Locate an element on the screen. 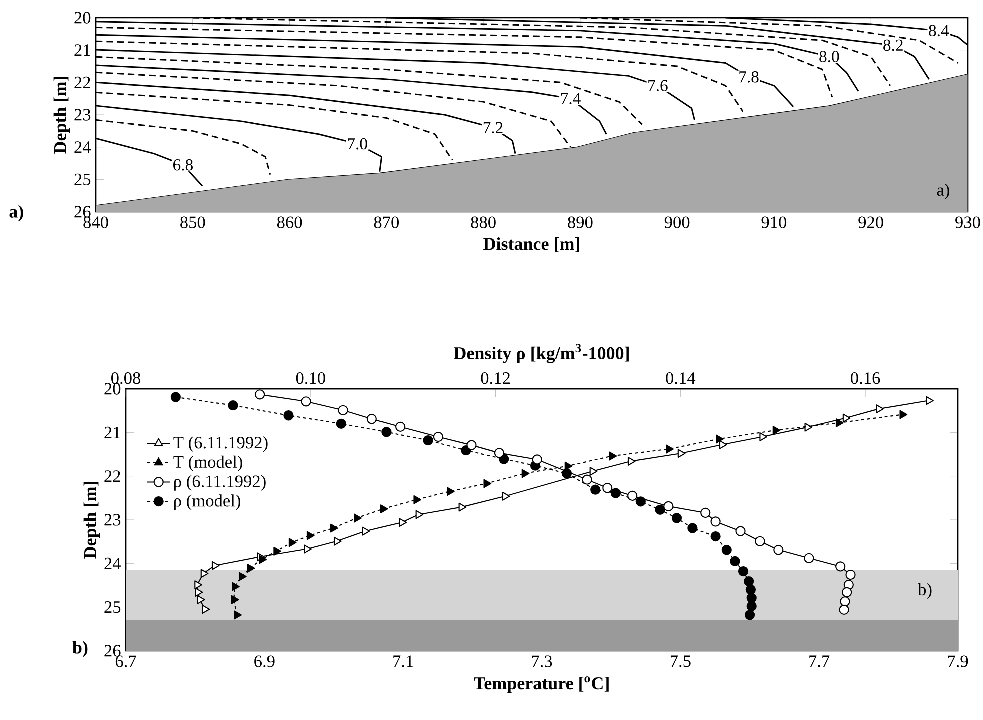 The height and width of the screenshot is (720, 983). legend-label: T (6.11.1992) is located at coordinates (221, 444).